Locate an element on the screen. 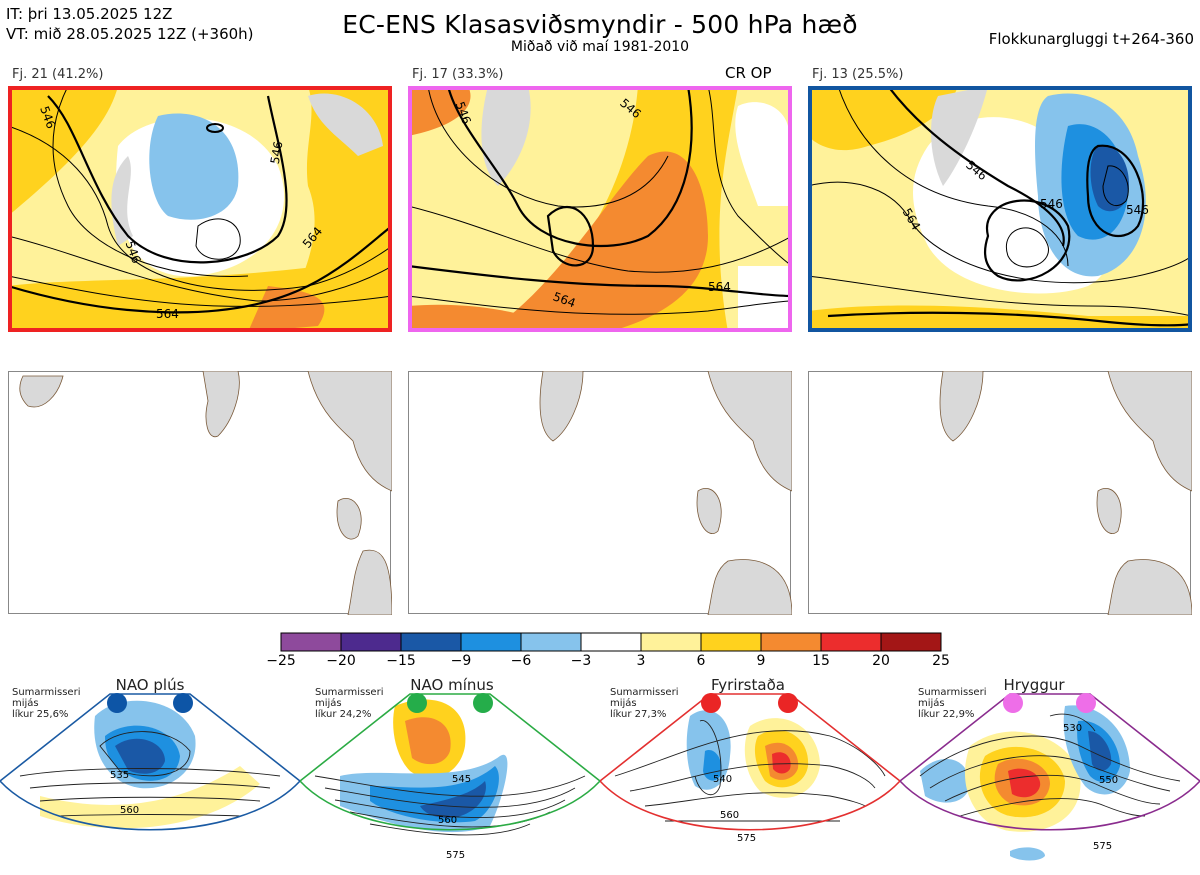 This screenshot has height=875, width=1200. svg-text: 530 is located at coordinates (1072, 728).